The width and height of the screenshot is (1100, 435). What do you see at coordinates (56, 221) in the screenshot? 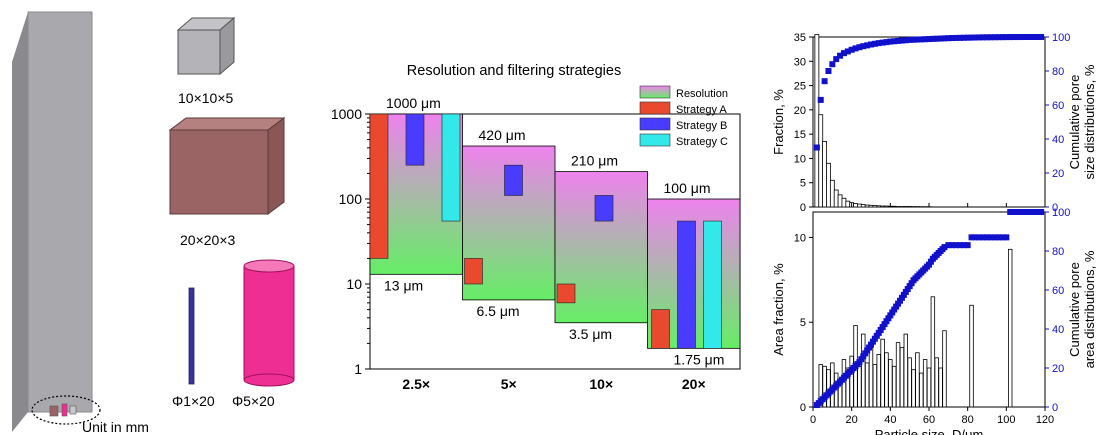
I see `tall-plate-specimen` at bounding box center [56, 221].